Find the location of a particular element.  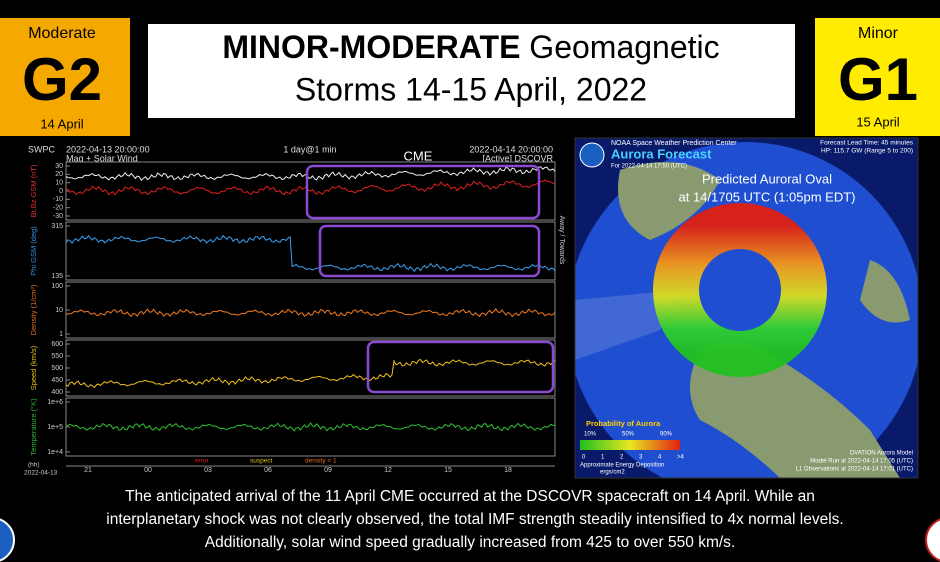

x-tick-label: 03 is located at coordinates (208, 470).